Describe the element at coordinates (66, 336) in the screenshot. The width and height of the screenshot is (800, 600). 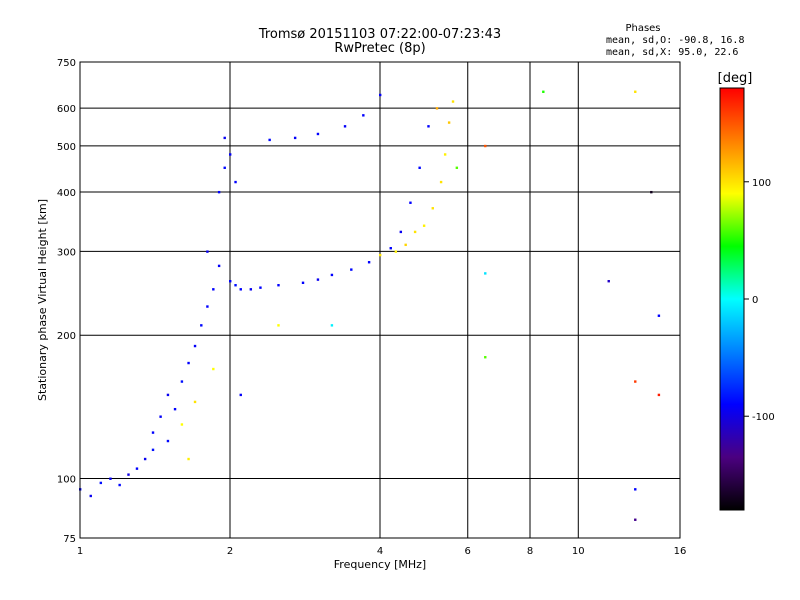
I see `y-tick-label: 200` at that location.